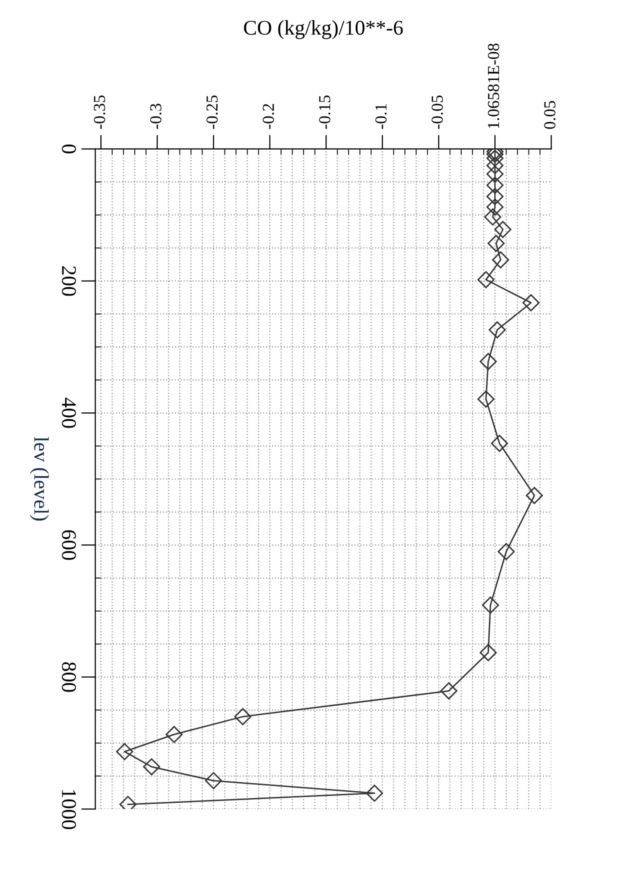 This screenshot has width=644, height=892. What do you see at coordinates (69, 810) in the screenshot?
I see `y-tick-label: 1000` at bounding box center [69, 810].